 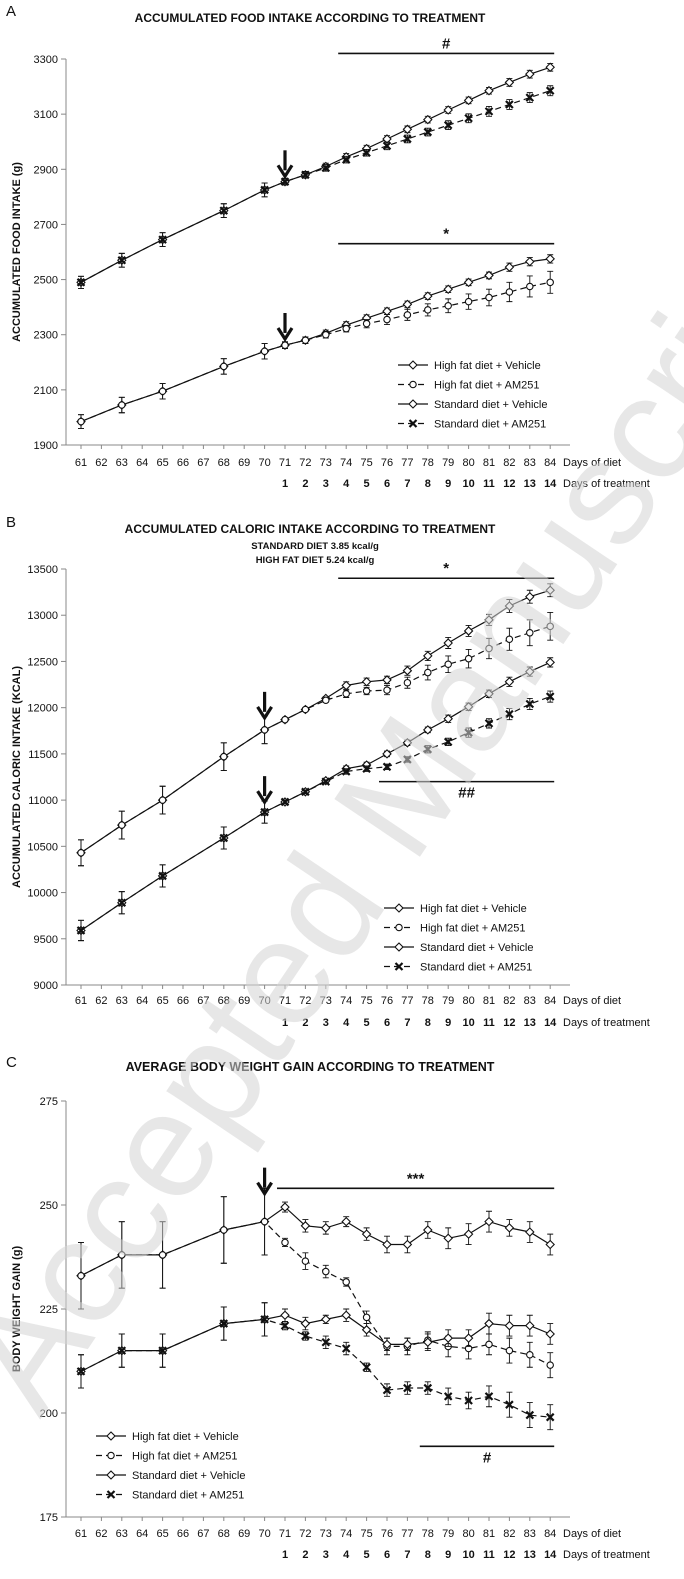 What do you see at coordinates (487, 1457) in the screenshot?
I see `significance-label: #` at bounding box center [487, 1457].